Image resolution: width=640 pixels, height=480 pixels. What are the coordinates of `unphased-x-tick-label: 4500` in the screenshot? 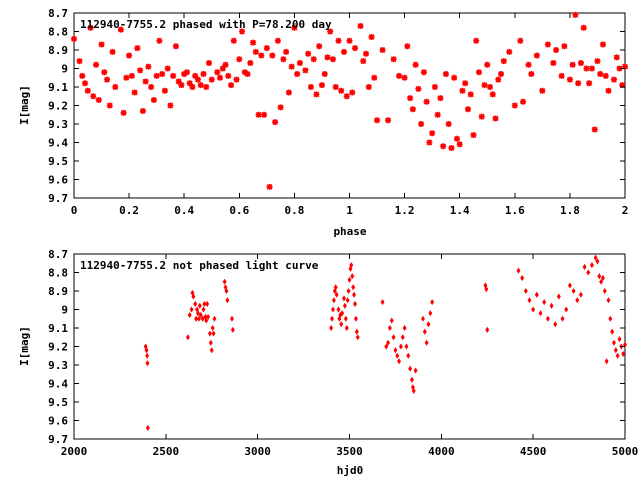 It's located at (533, 451).